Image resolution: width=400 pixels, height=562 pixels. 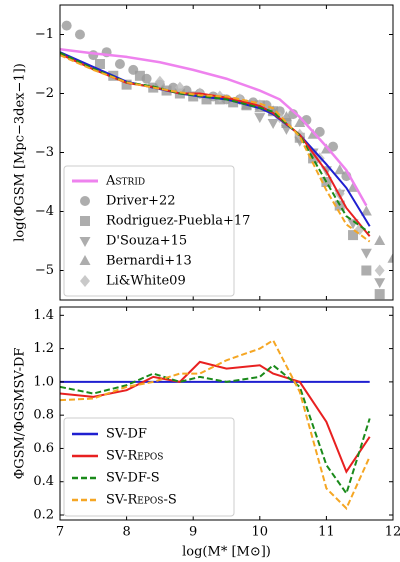 What do you see at coordinates (44, 211) in the screenshot?
I see `y-tick-label: −4` at bounding box center [44, 211].